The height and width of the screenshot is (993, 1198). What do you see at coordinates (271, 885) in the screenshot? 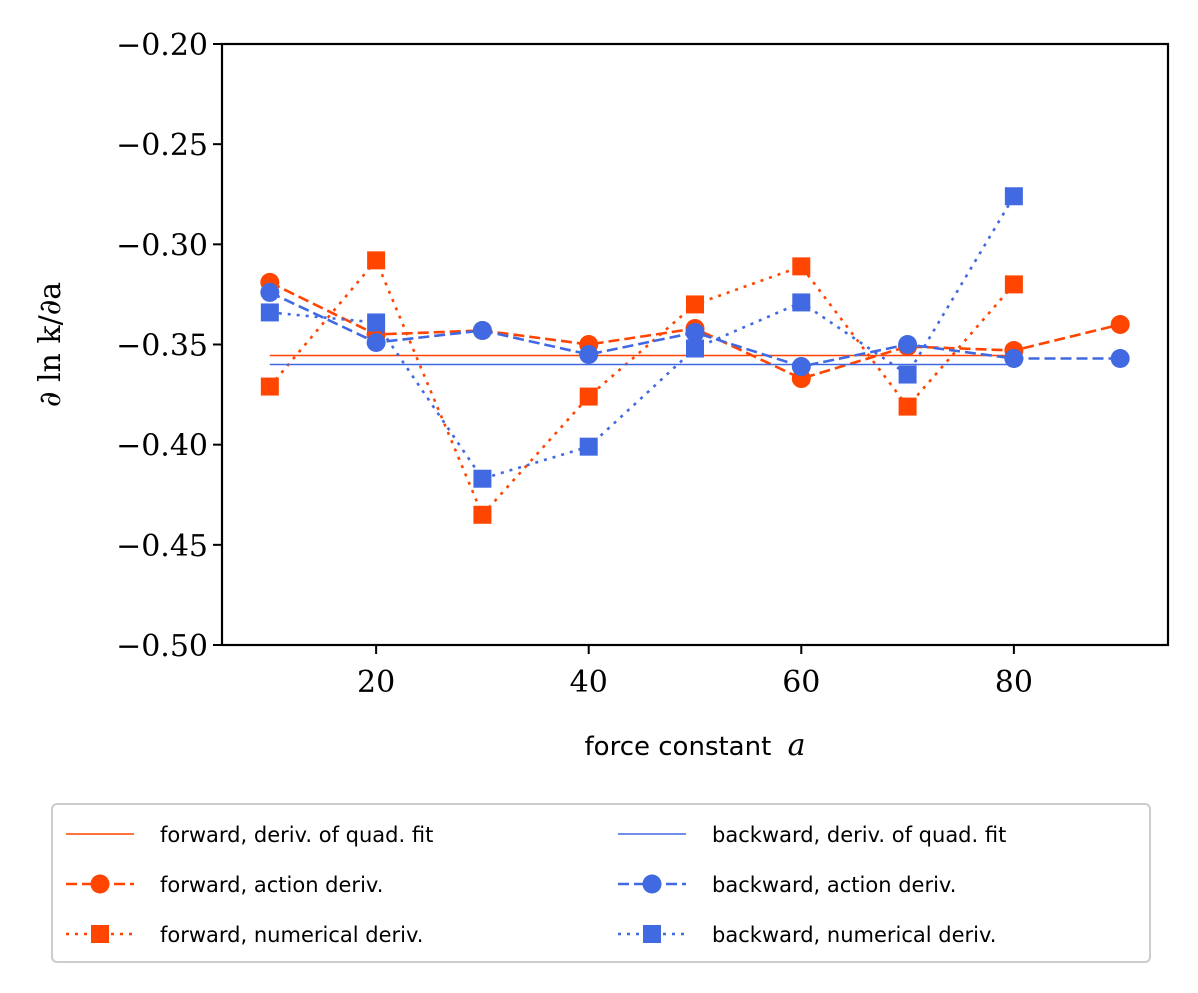
I see `legend-label: forward, action deriv.` at bounding box center [271, 885].